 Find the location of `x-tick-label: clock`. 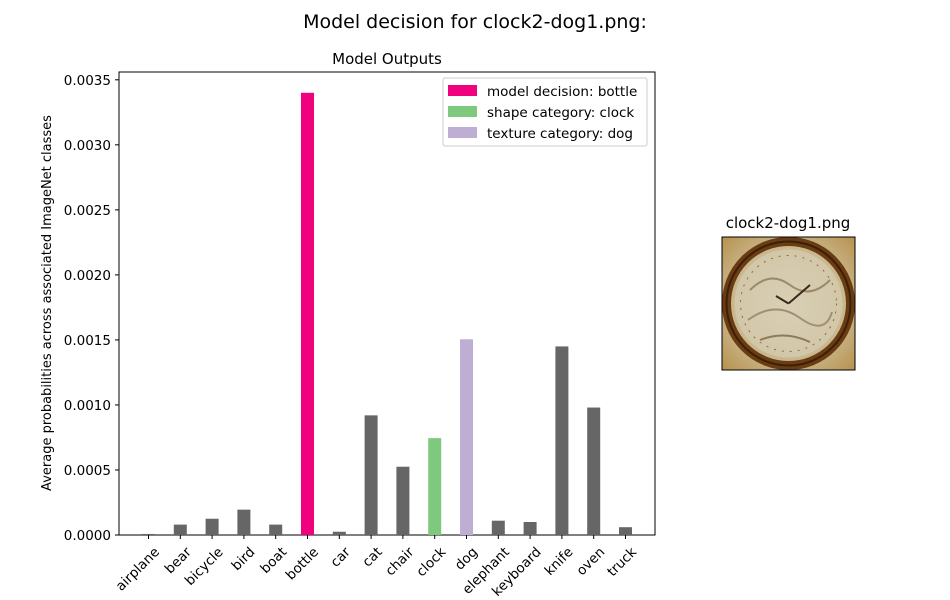

x-tick-label: clock is located at coordinates (431, 562).